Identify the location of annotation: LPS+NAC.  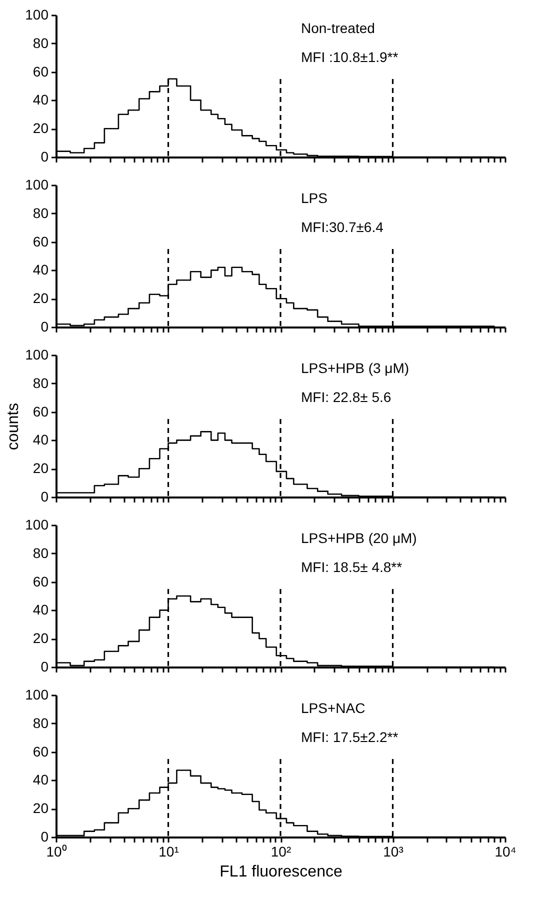
(333, 708).